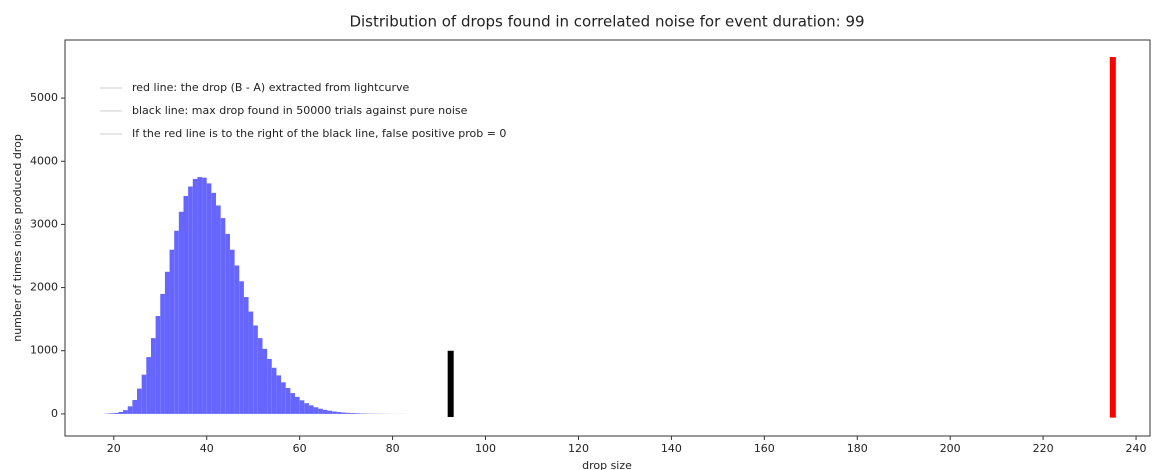 The image size is (1152, 470). Describe the element at coordinates (1136, 448) in the screenshot. I see `x-tick-label: 240` at that location.